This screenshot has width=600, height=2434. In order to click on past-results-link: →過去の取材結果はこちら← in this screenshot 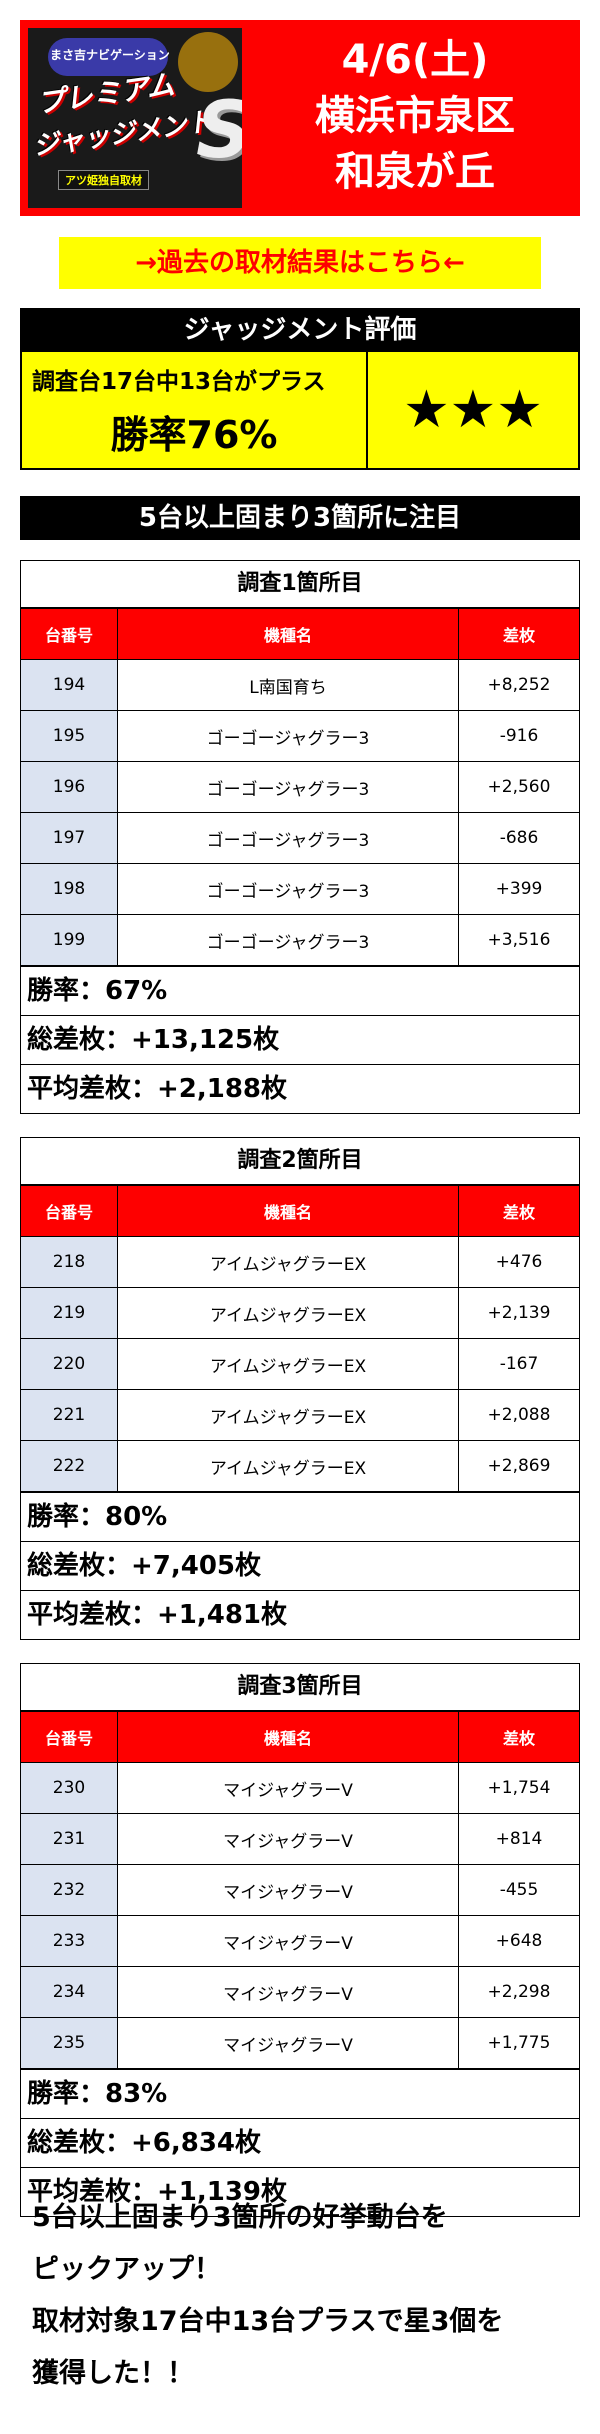, I will do `click(300, 263)`.